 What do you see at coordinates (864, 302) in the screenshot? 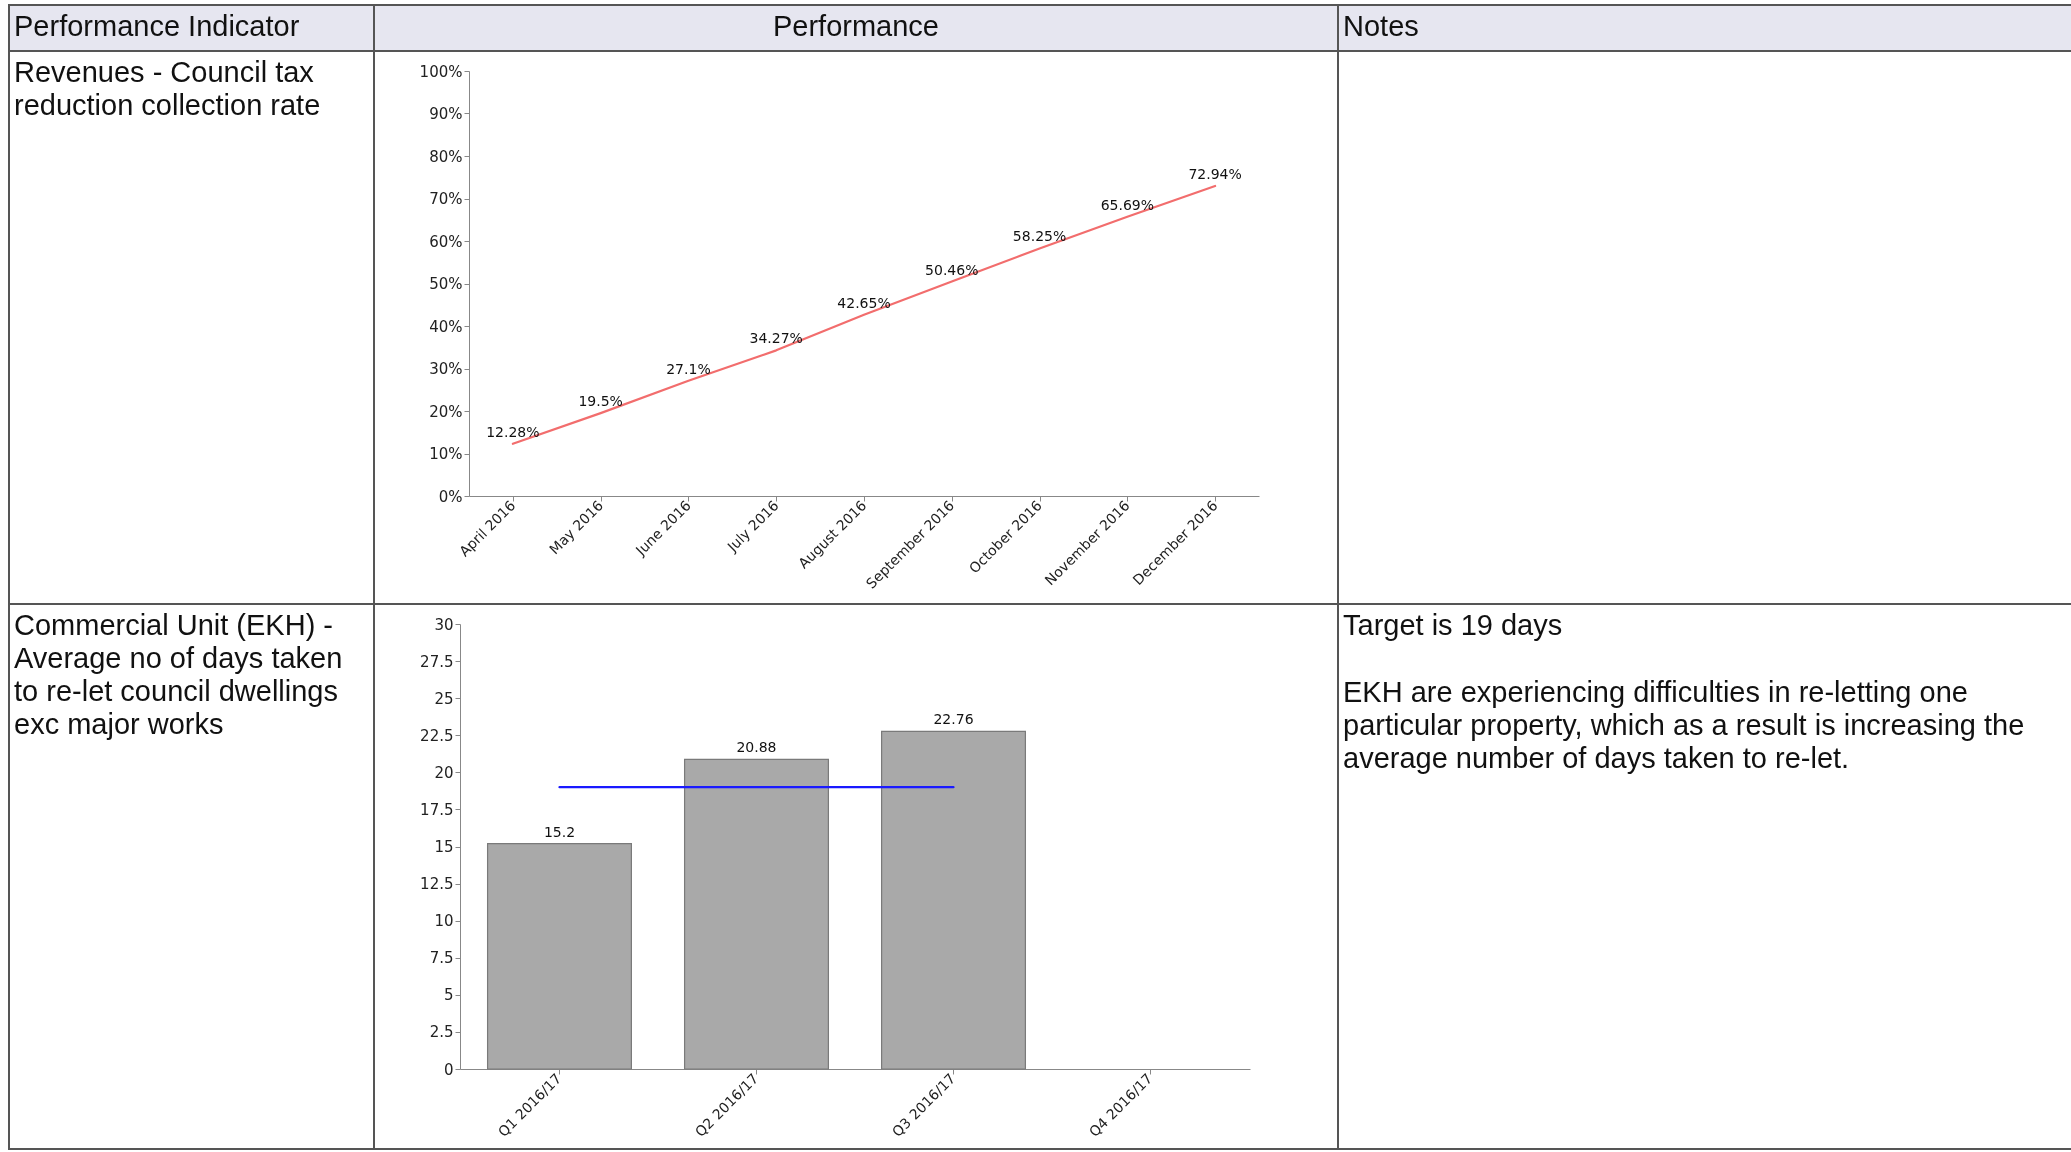
I see `data-label: 42.65%` at bounding box center [864, 302].